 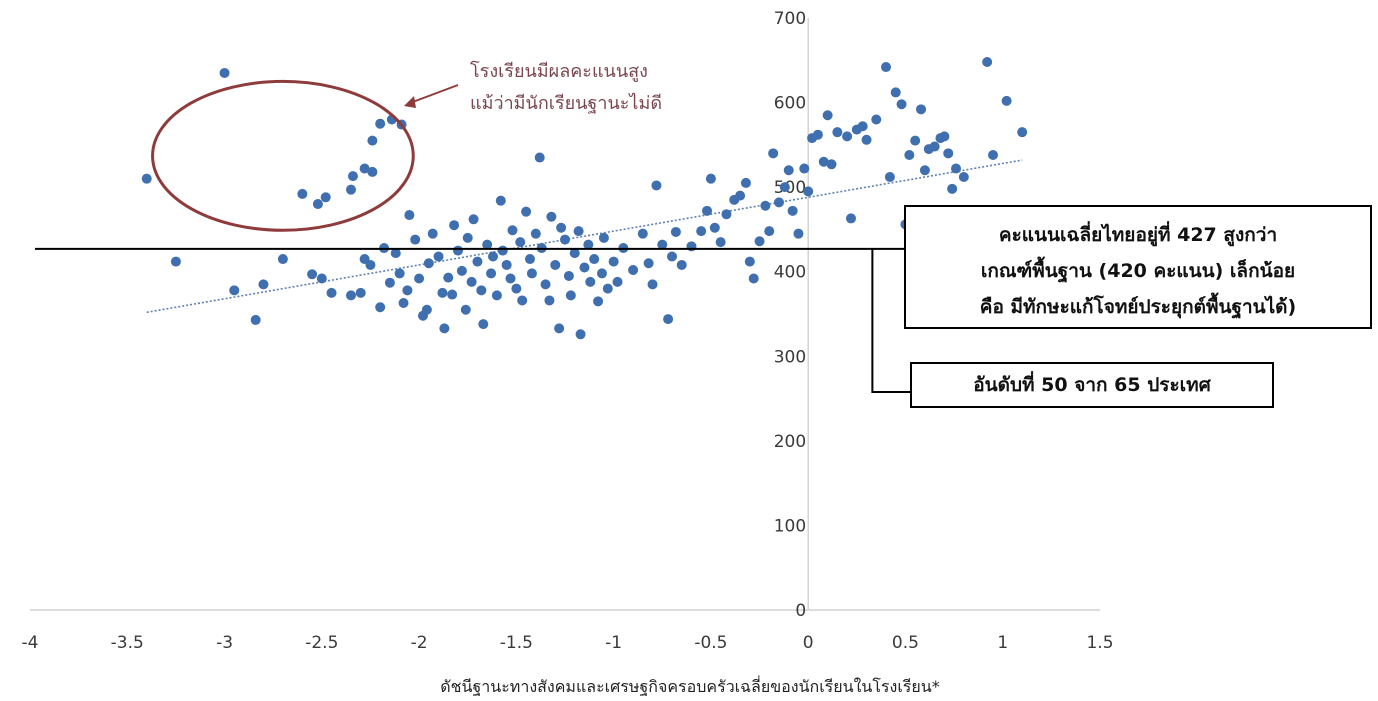 I want to click on y-tick-label: 100, so click(x=790, y=526).